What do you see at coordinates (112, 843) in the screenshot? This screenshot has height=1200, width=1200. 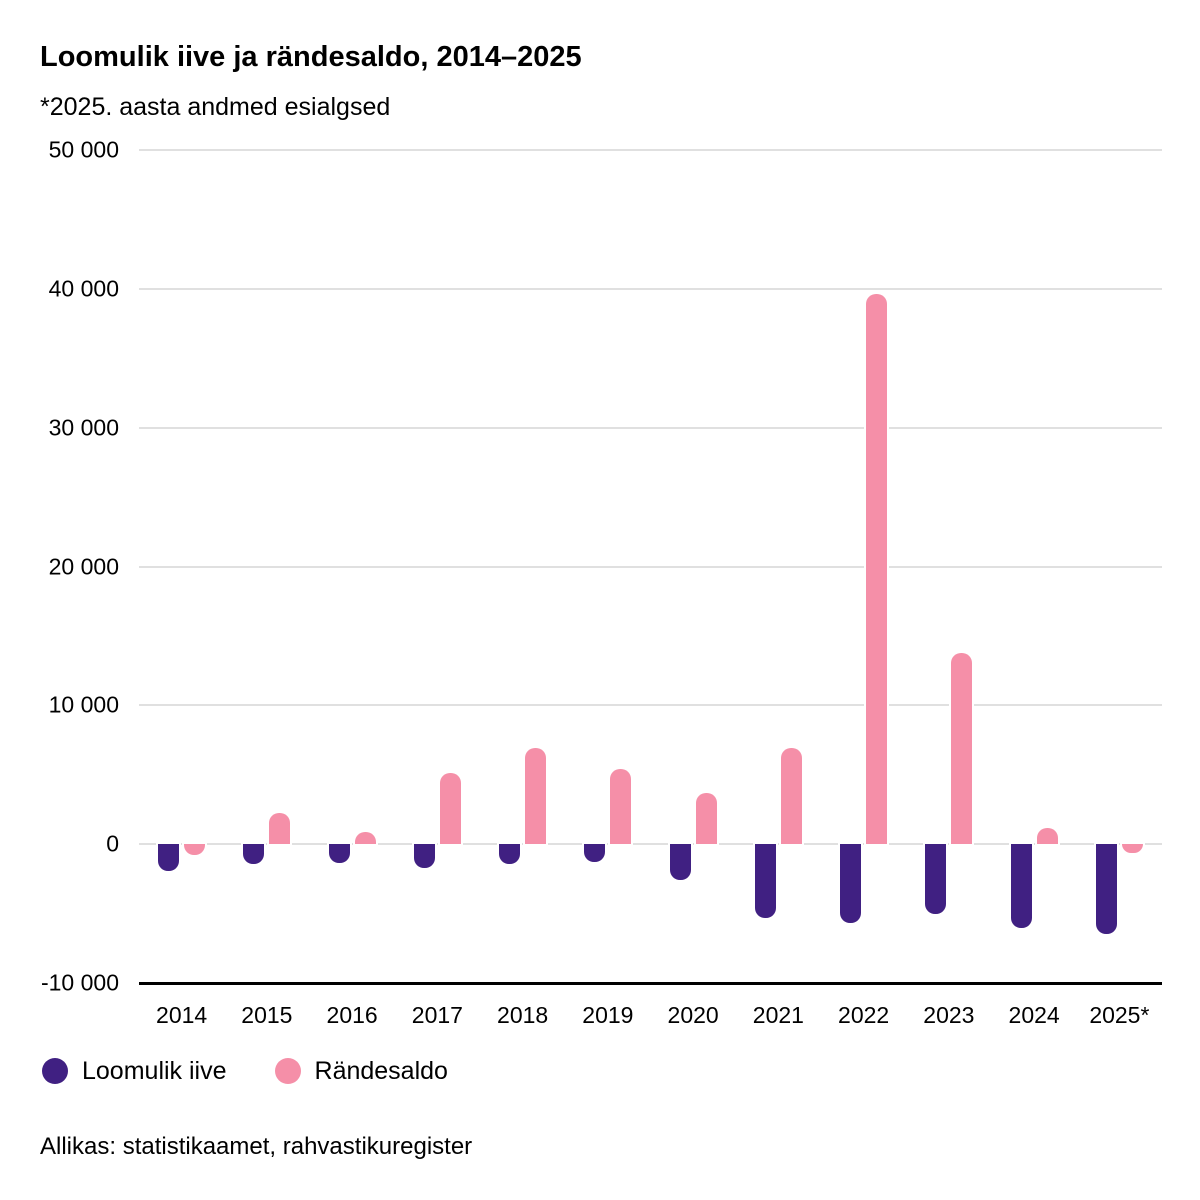 I see `y-tick-label: 0` at bounding box center [112, 843].